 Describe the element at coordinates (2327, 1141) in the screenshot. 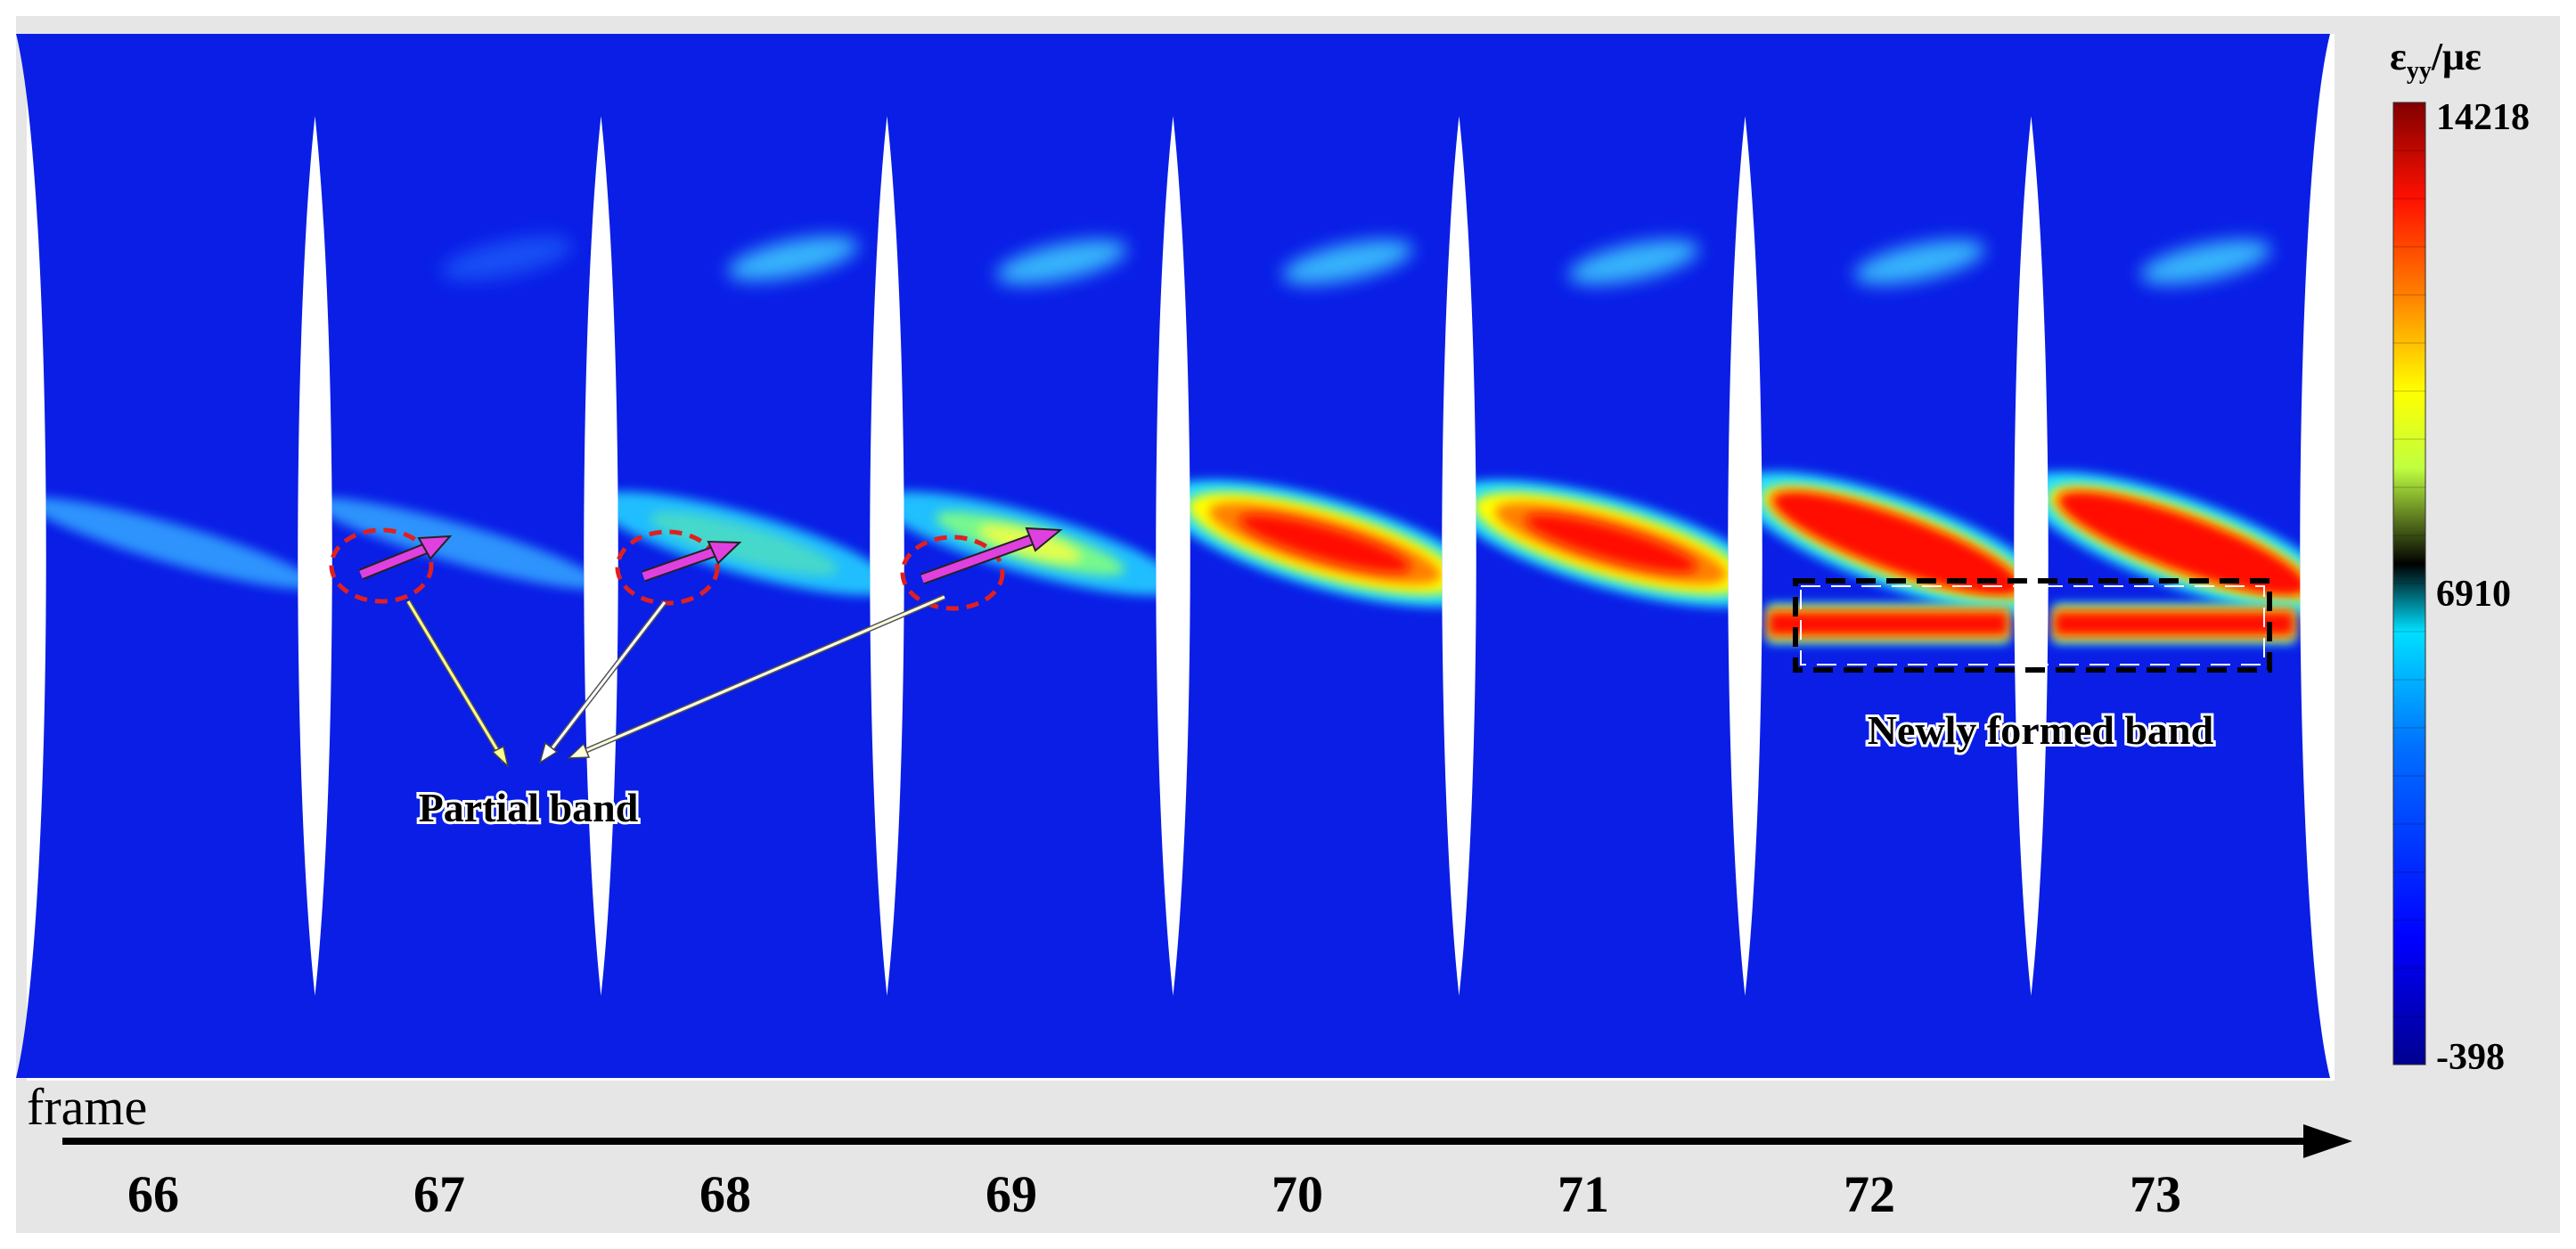

I see `axis-arrowhead-icon` at that location.